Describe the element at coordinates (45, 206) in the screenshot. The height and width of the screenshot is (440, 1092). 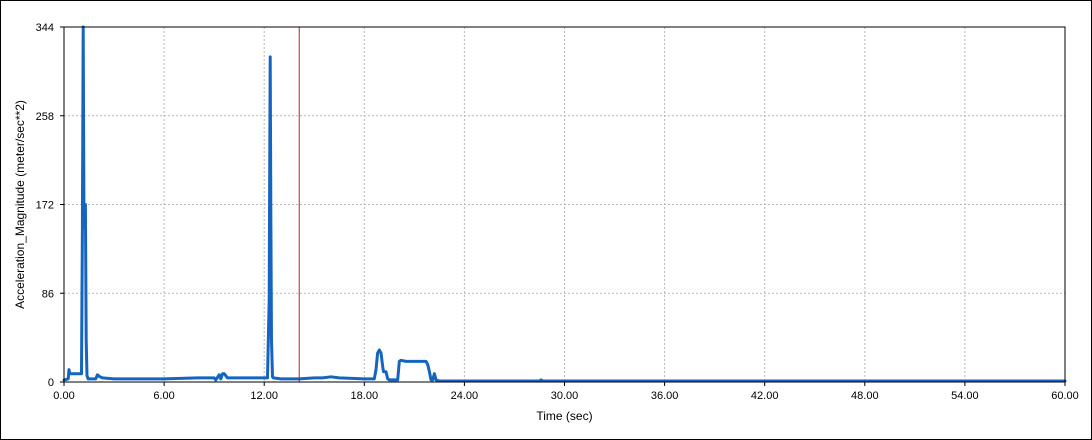
I see `y-tick-label: 172` at that location.